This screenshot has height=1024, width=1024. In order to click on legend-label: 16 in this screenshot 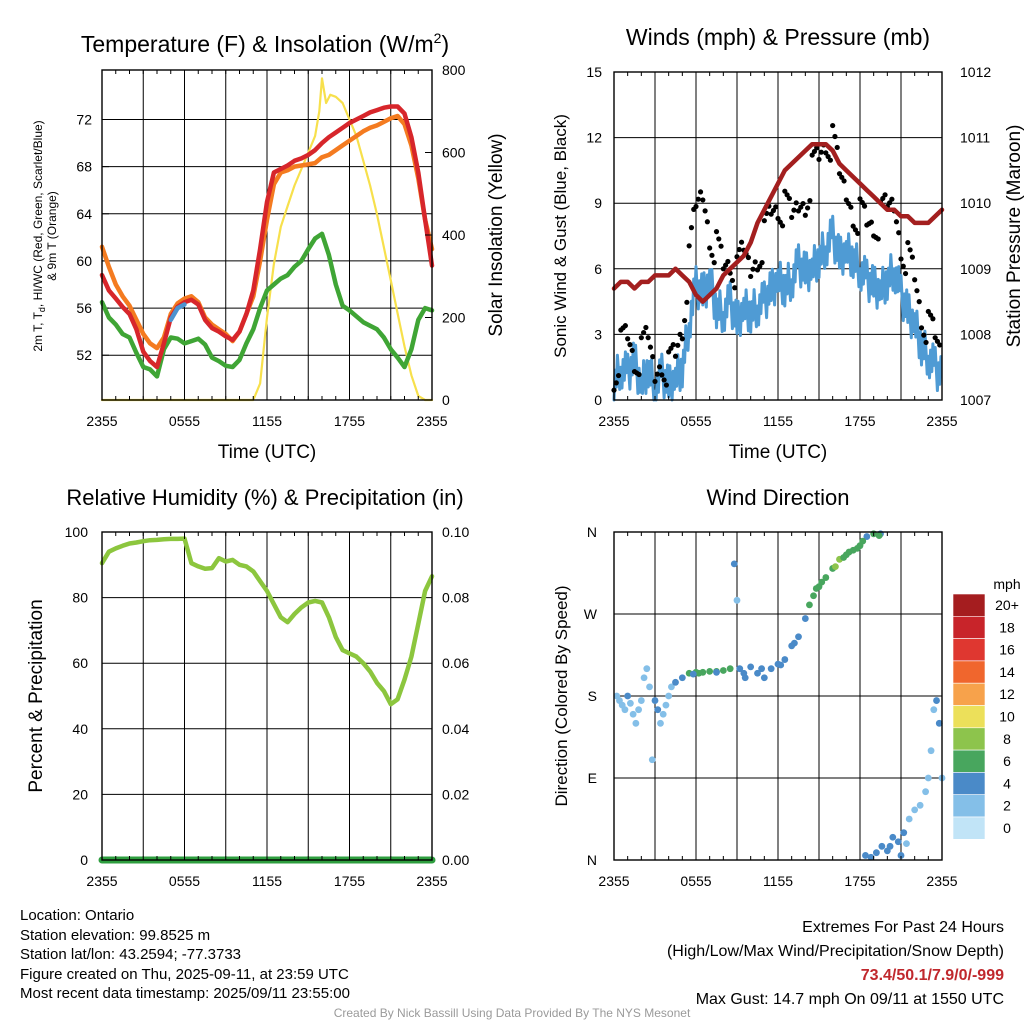, I will do `click(1007, 650)`.